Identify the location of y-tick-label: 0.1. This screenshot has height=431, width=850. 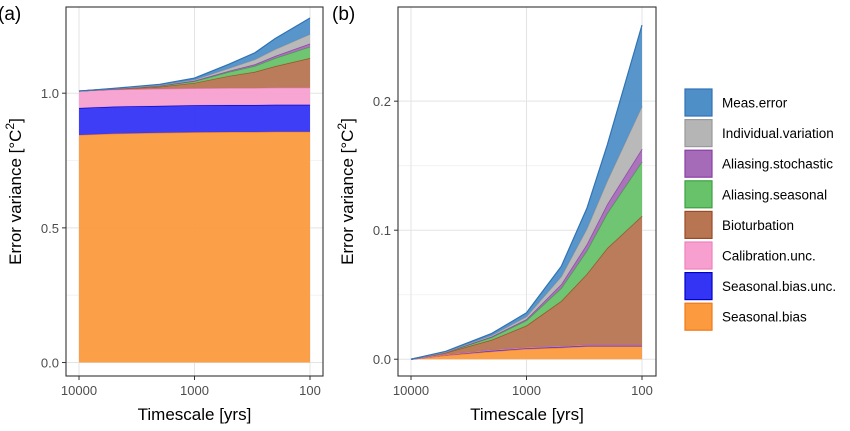
(382, 230).